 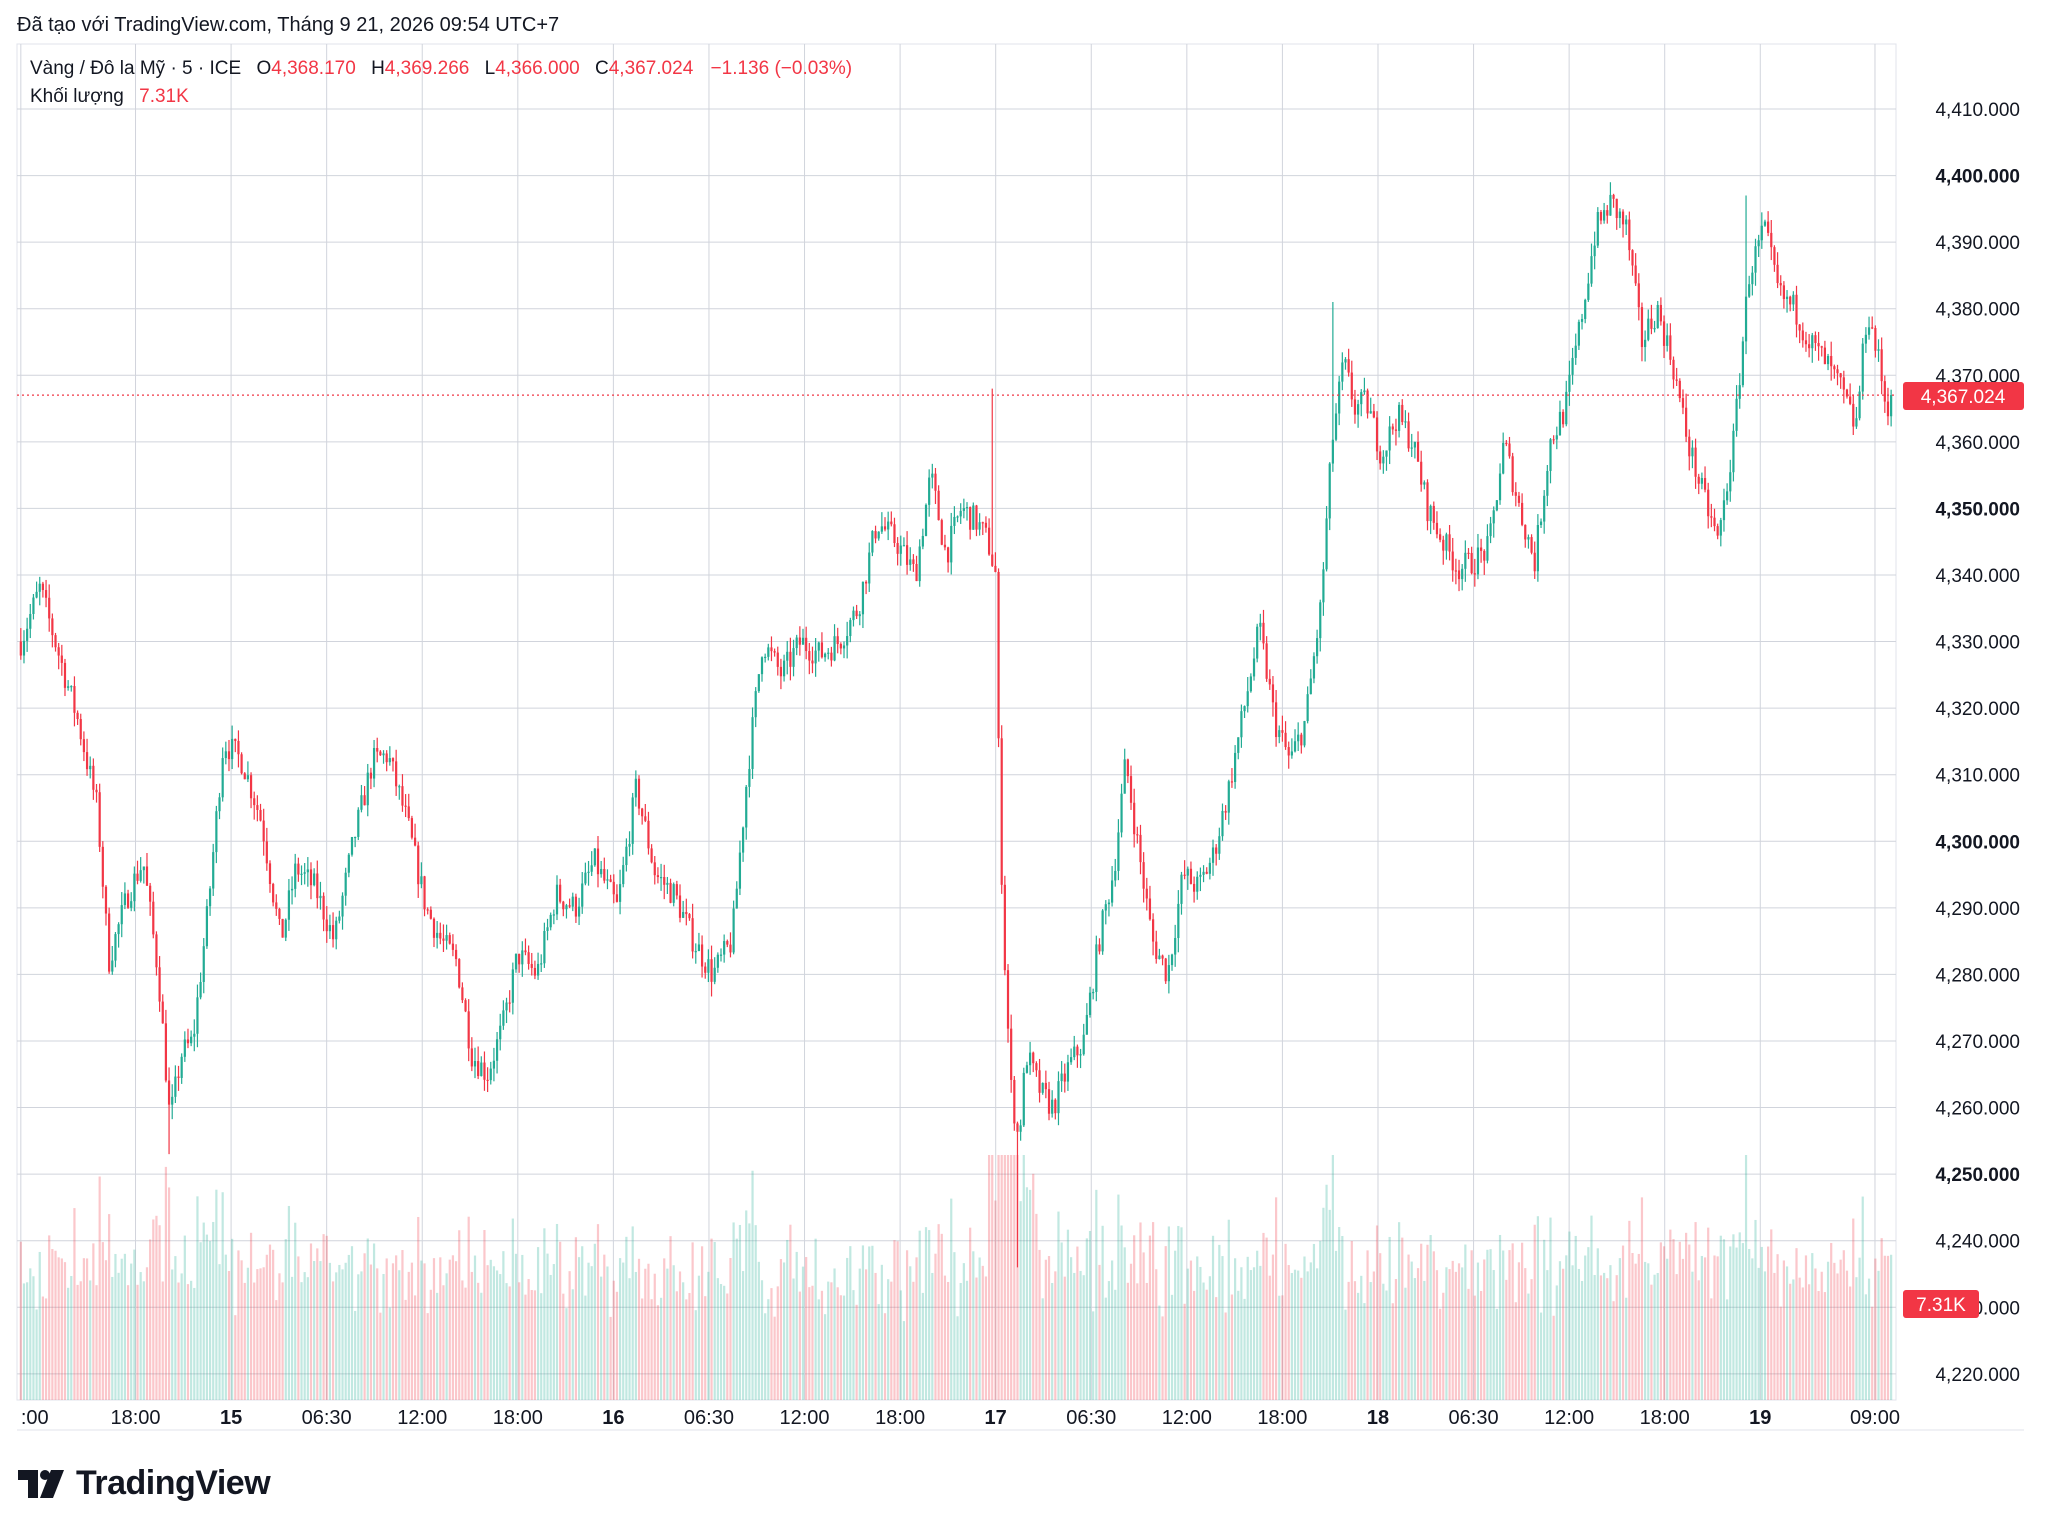 I want to click on y-tick-label: 4,310.000, so click(x=1977, y=776).